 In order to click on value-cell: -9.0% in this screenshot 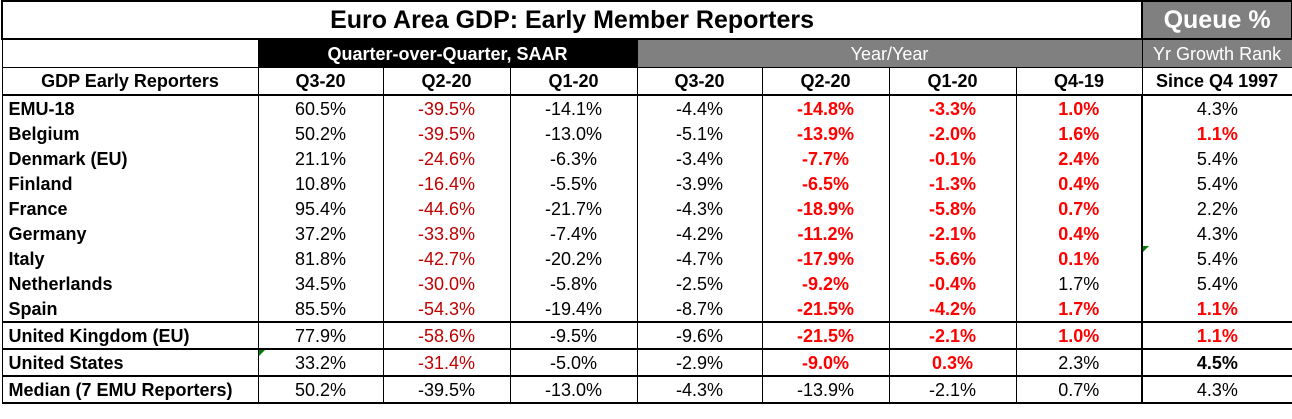, I will do `click(825, 362)`.